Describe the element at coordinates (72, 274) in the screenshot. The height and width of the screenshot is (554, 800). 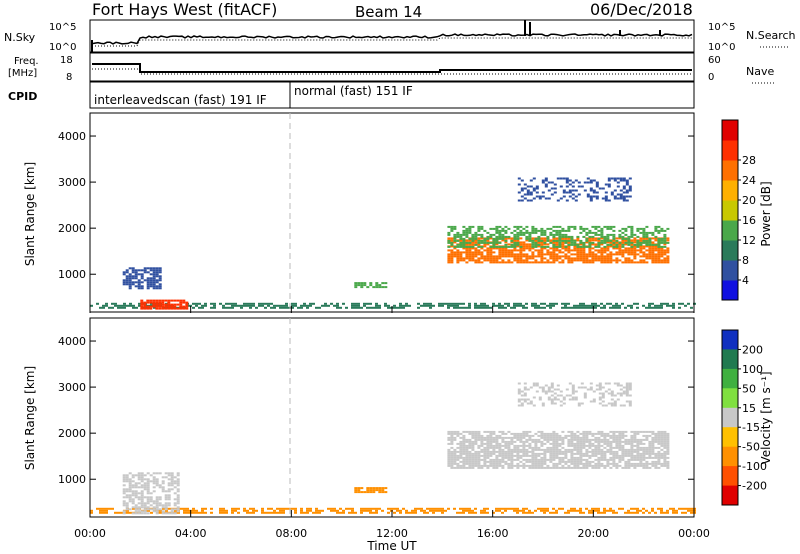
I see `y-tick-label: 1000` at that location.